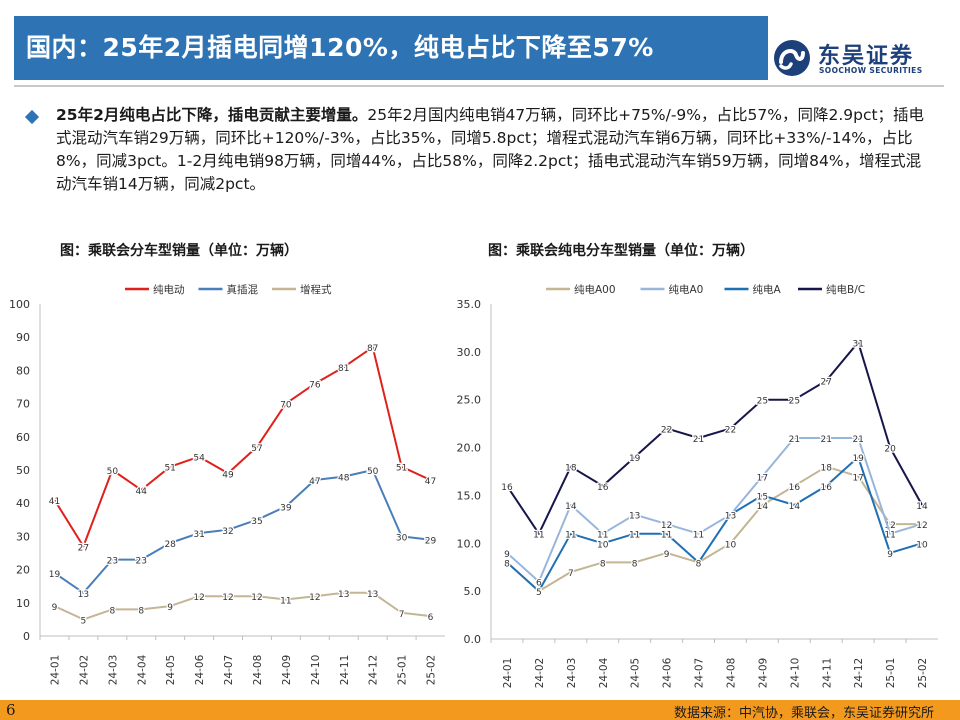 The image size is (960, 720). What do you see at coordinates (666, 430) in the screenshot?
I see `data-label: 22` at bounding box center [666, 430].